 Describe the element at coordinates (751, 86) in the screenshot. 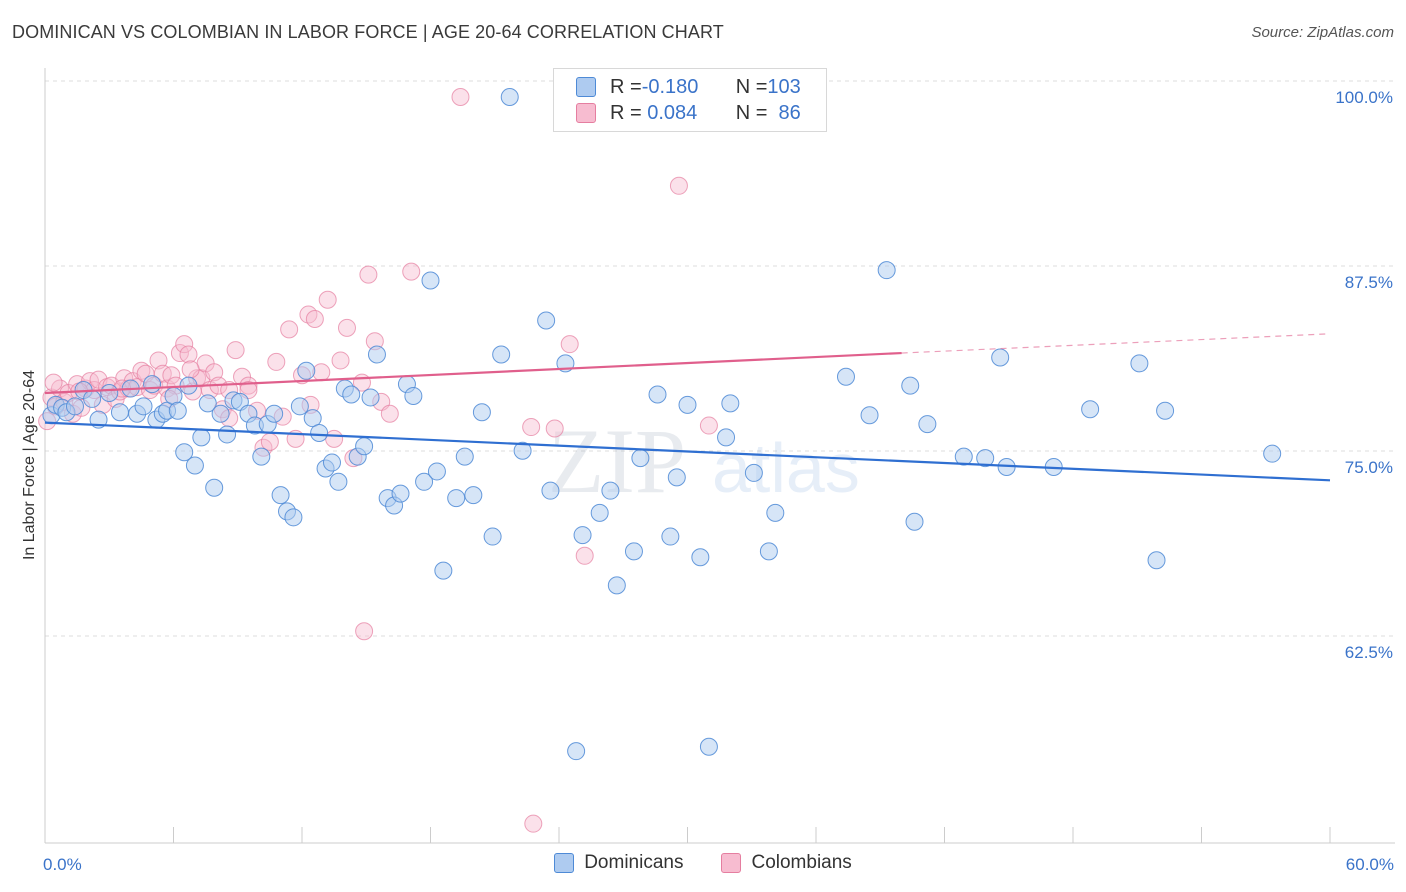

I see `n-label: N =` at that location.